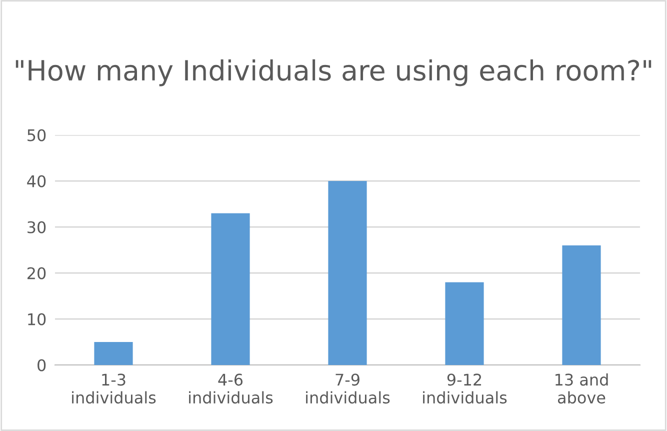 The width and height of the screenshot is (667, 431). What do you see at coordinates (334, 72) in the screenshot?
I see `chart-title: "How many Individuals are using each room?"` at bounding box center [334, 72].